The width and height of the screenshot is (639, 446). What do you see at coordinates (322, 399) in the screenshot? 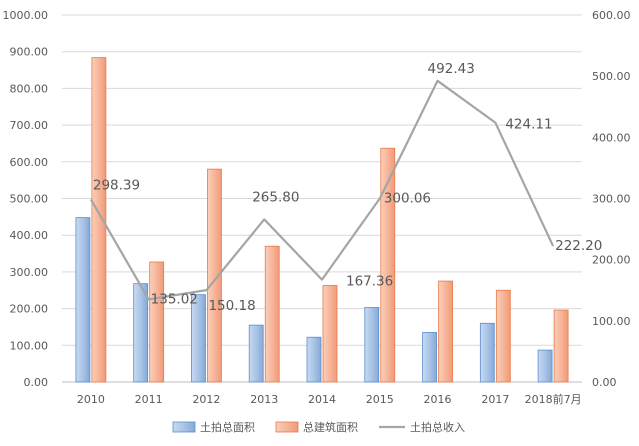
I see `category-tick-label: 2014` at bounding box center [322, 399].